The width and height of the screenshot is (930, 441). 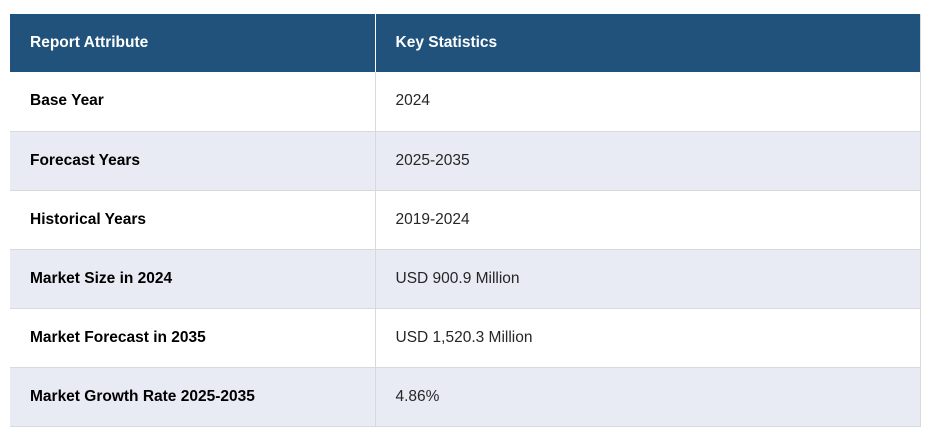 I want to click on table-row: Forecast Years 2025-2035, so click(x=465, y=161).